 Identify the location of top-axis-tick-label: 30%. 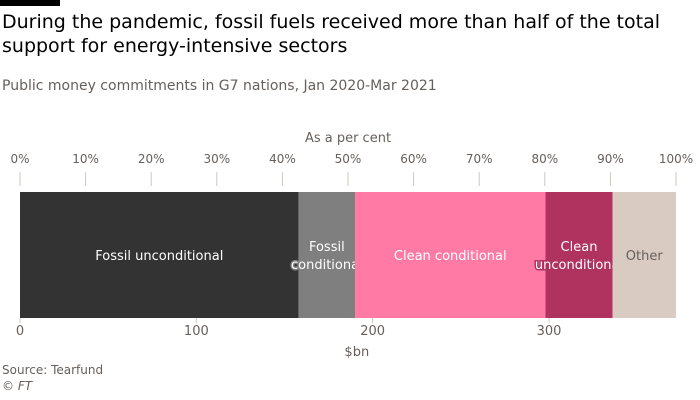
(216, 159).